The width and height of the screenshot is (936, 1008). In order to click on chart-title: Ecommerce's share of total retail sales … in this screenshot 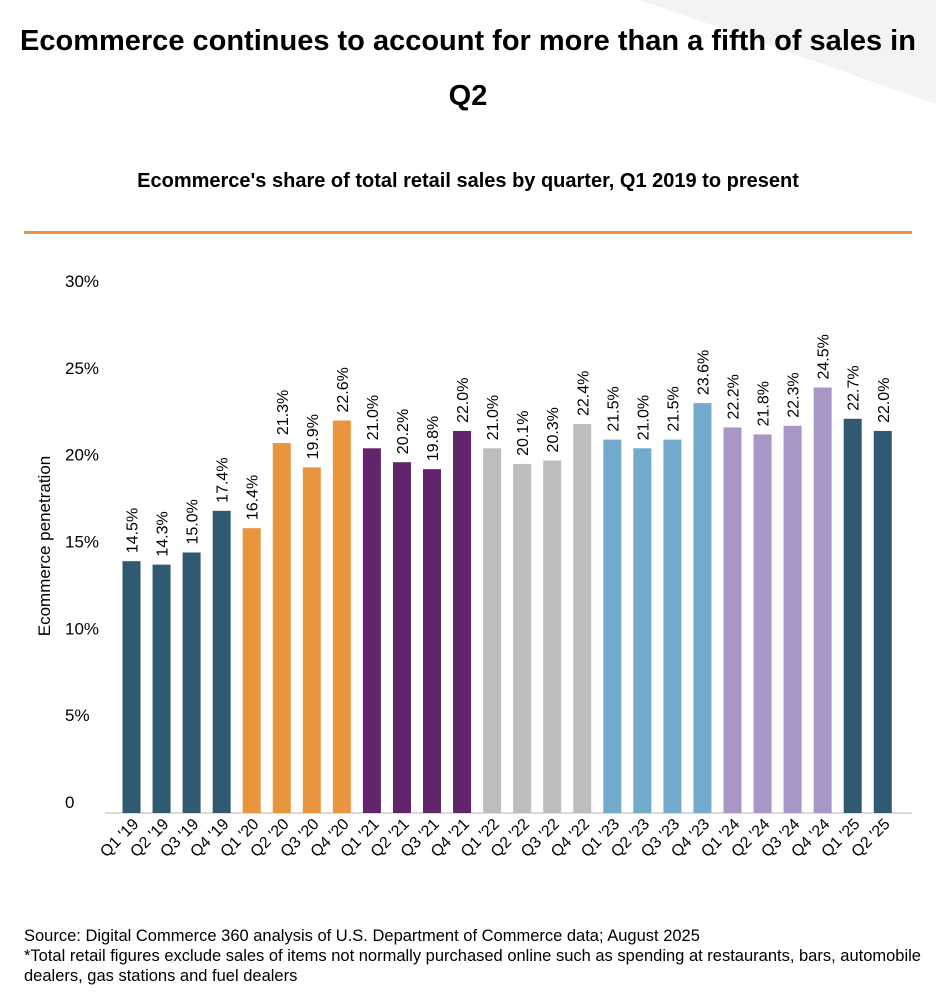, I will do `click(468, 181)`.